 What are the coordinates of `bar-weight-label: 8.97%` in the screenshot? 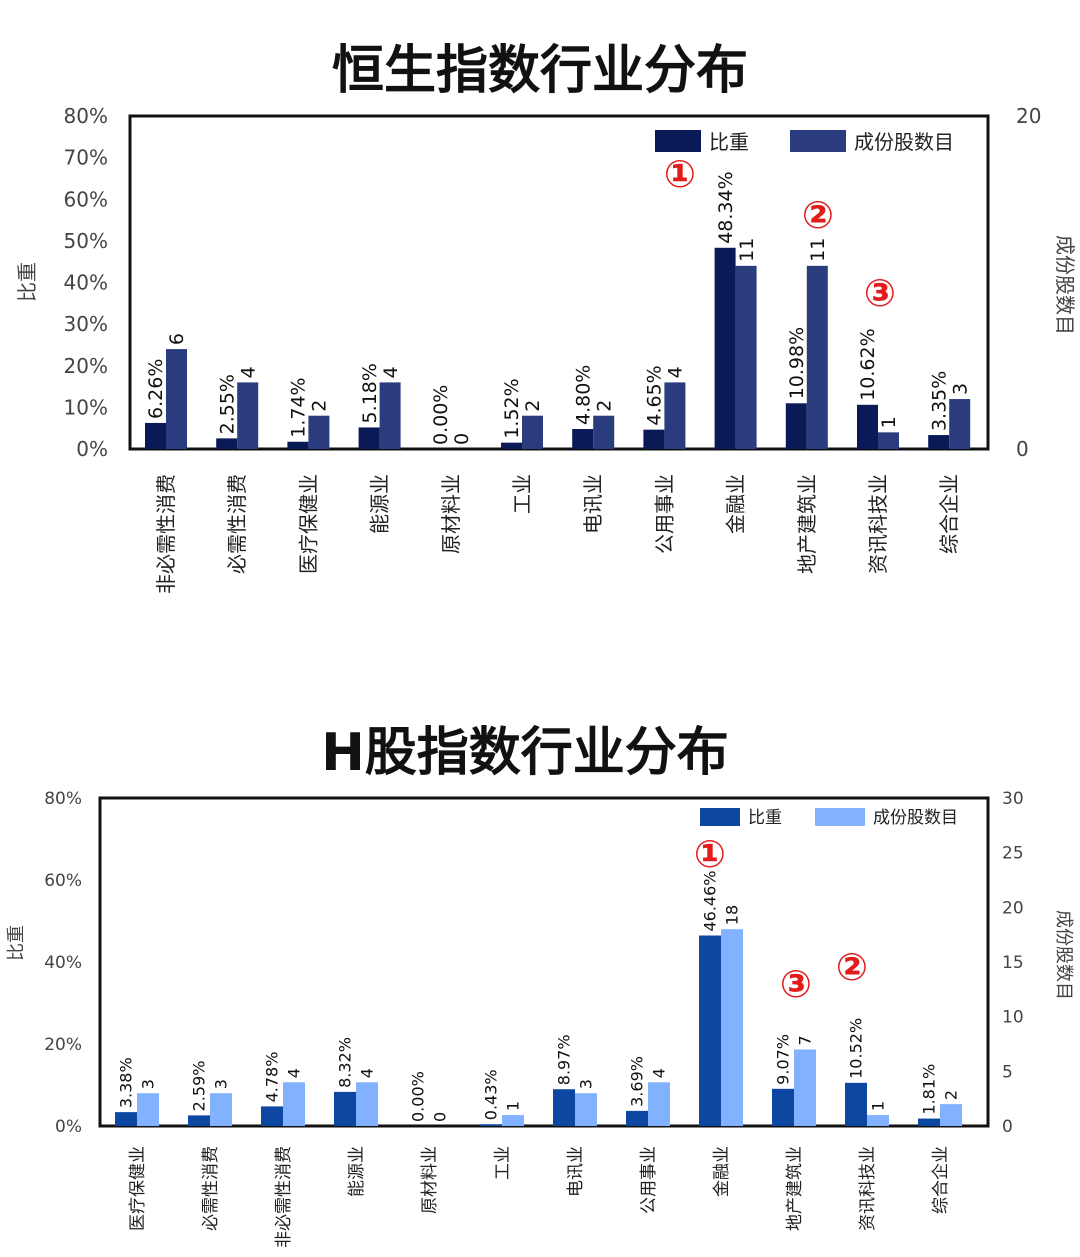 It's located at (564, 1059).